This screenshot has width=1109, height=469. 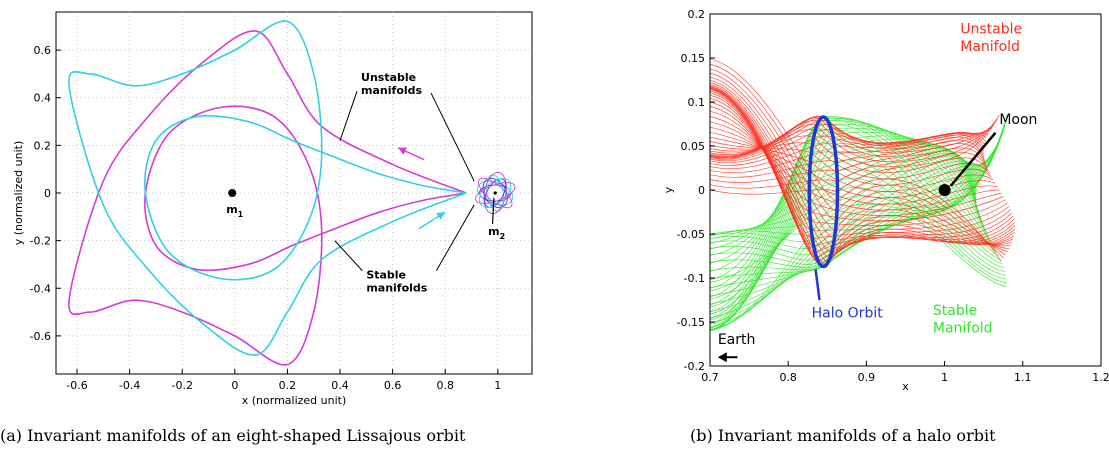 What do you see at coordinates (944, 190) in the screenshot?
I see `moon-marker` at bounding box center [944, 190].